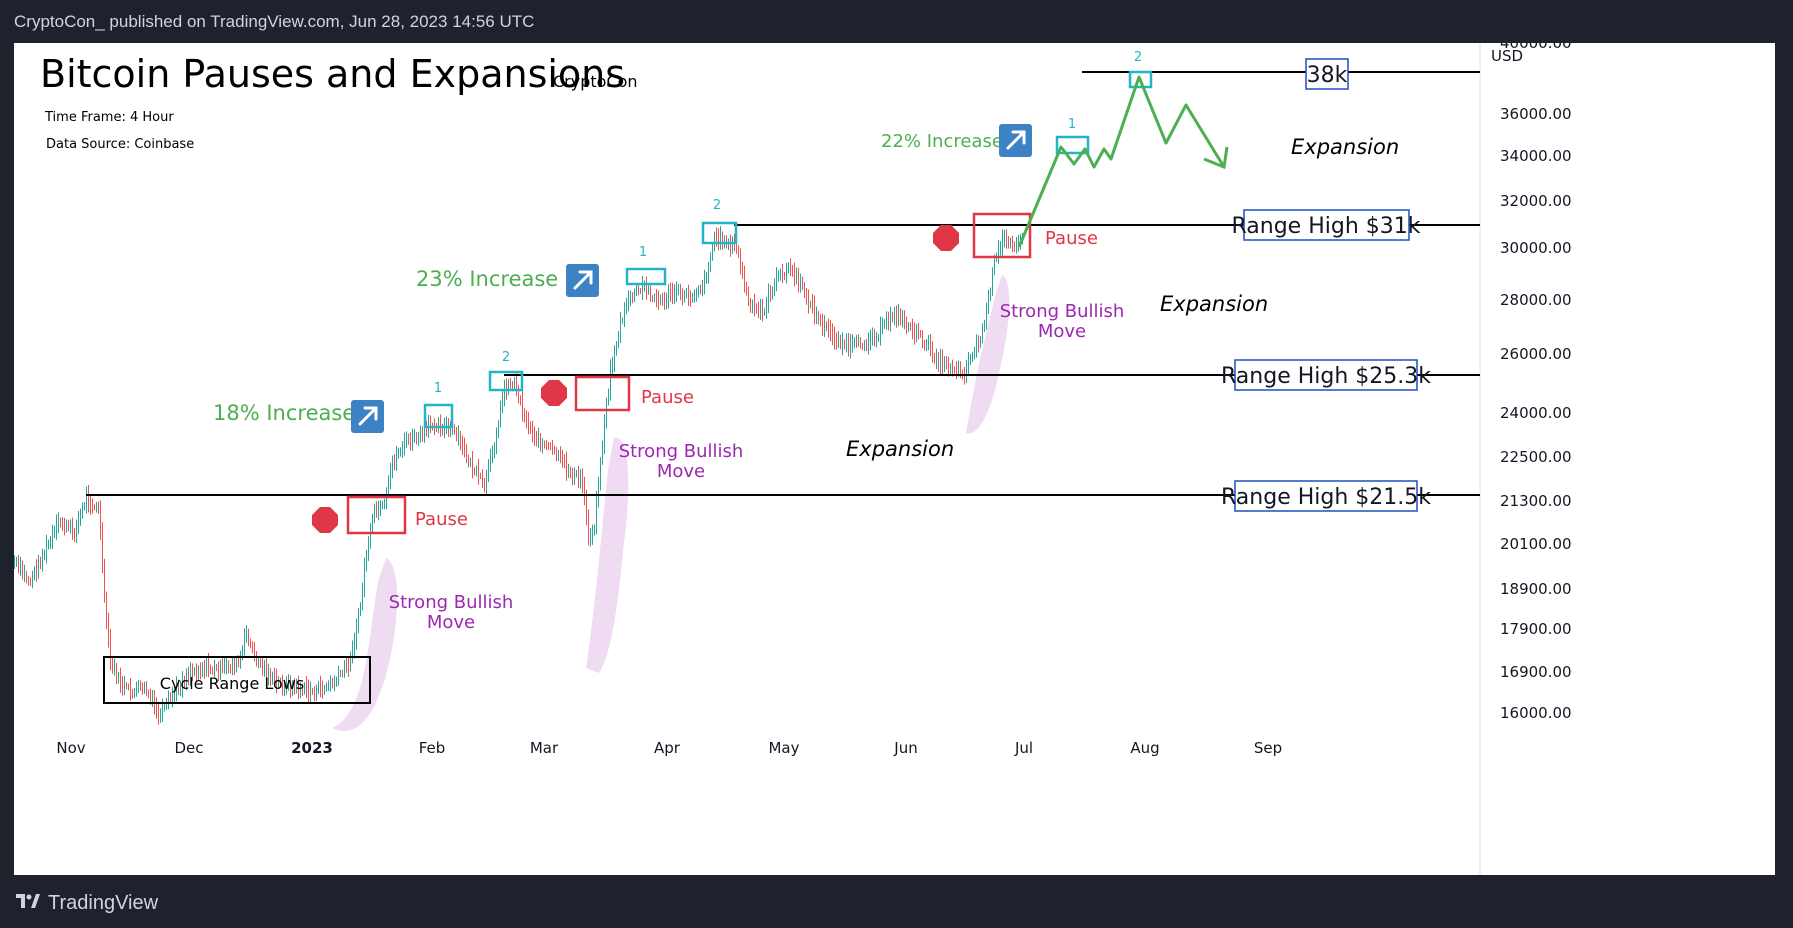 This screenshot has width=1793, height=928. What do you see at coordinates (441, 519) in the screenshot?
I see `pause-label-1: Pause` at bounding box center [441, 519].